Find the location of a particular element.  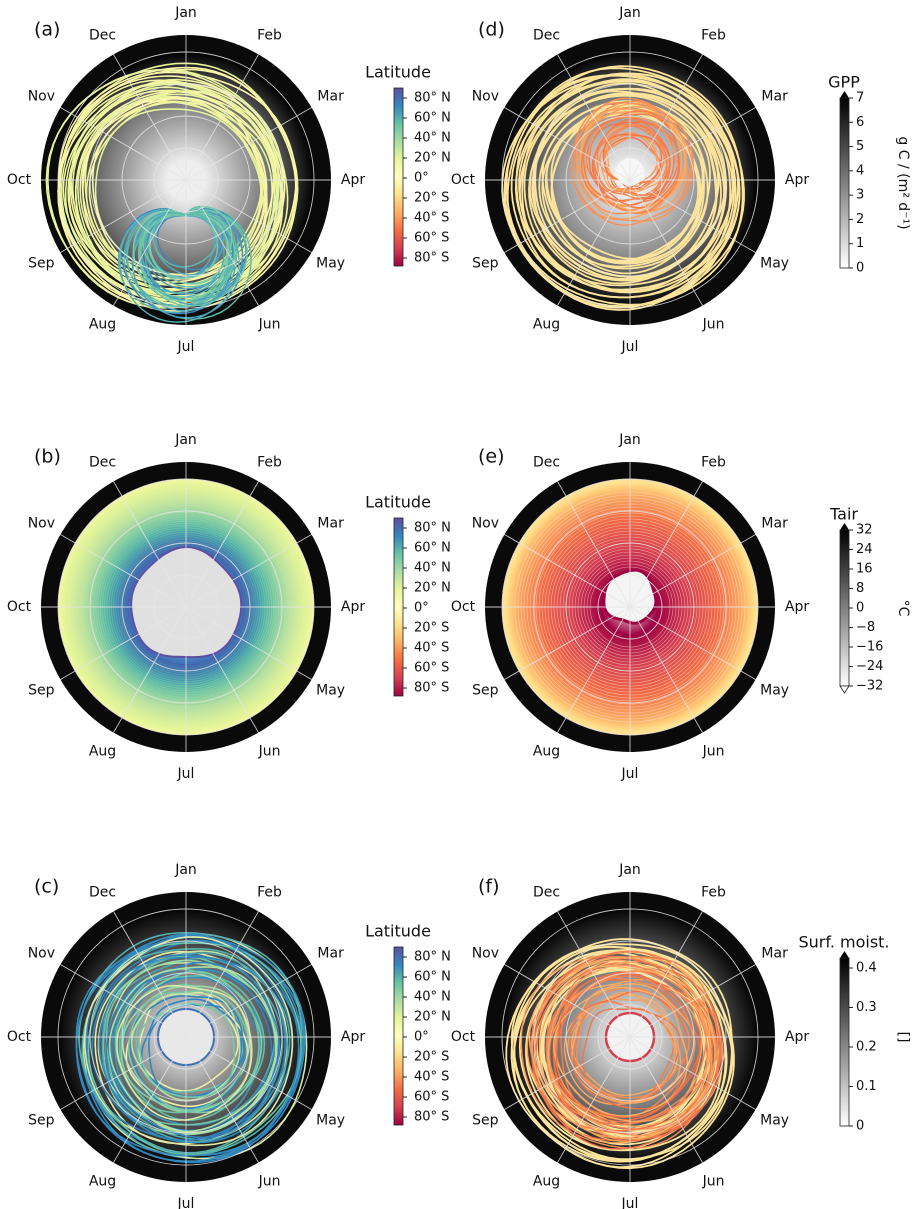

polar-panel-e: Jan Feb Mar Apr May Jun Jul Aug Sep Oct Nov Dec (e) is located at coordinates (630, 607).